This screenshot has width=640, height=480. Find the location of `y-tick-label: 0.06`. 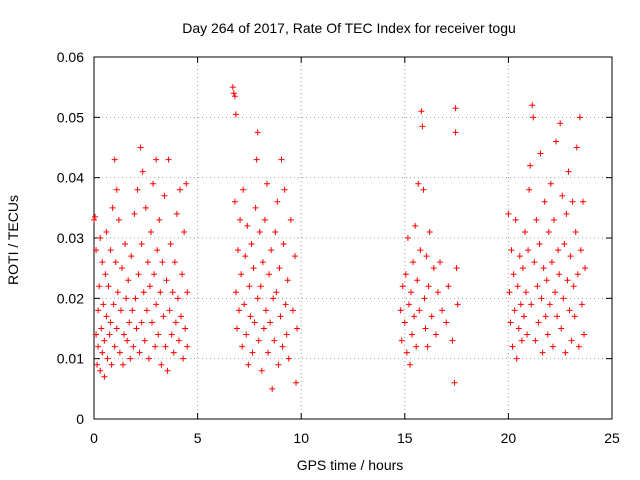

y-tick-label: 0.06 is located at coordinates (70, 57).